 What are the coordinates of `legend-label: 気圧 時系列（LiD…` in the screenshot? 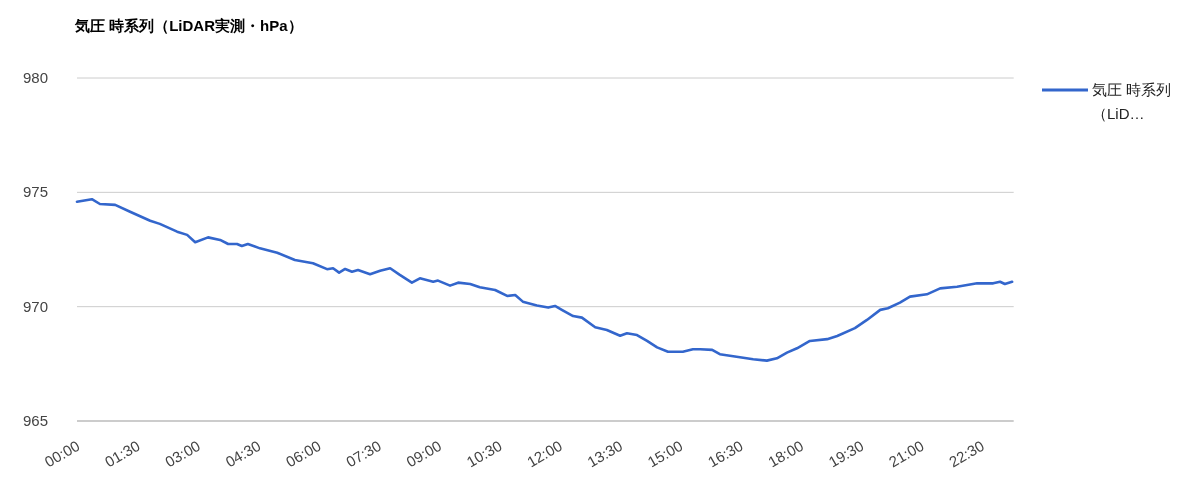 It's located at (1132, 102).